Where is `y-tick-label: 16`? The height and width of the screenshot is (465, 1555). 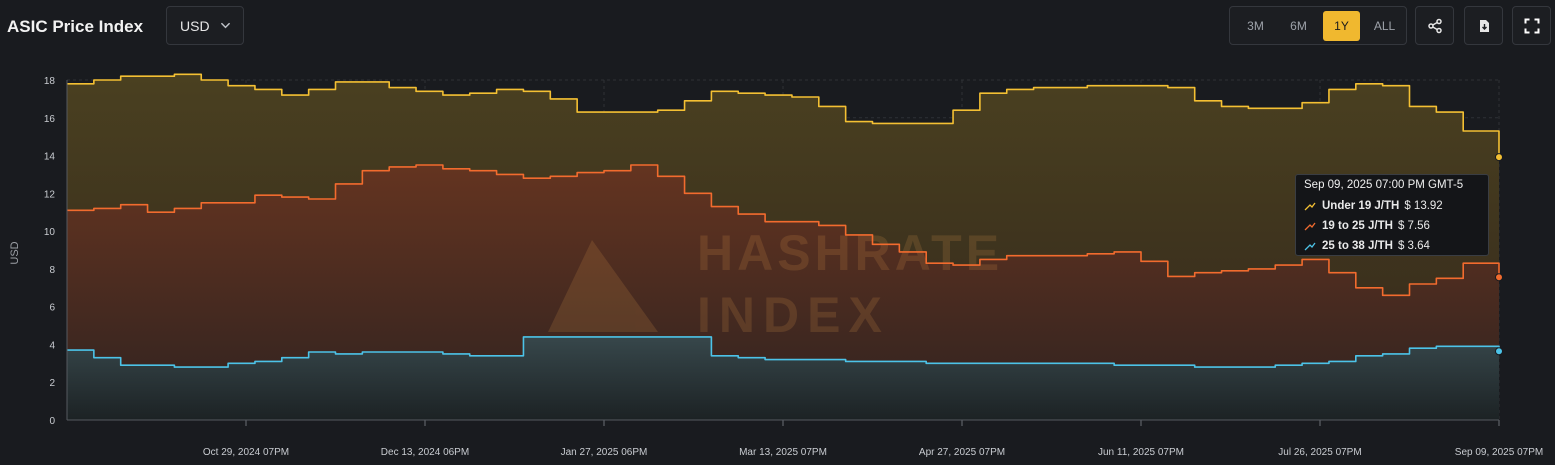
y-tick-label: 16 is located at coordinates (50, 119).